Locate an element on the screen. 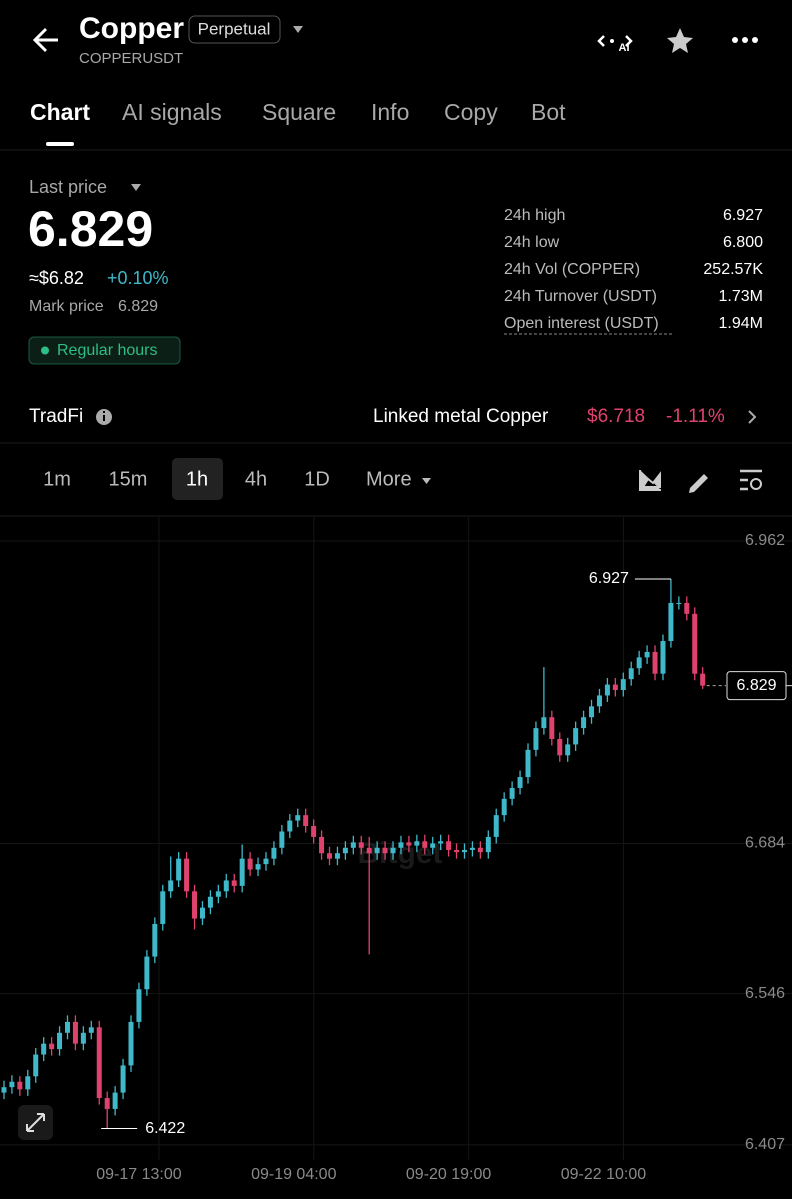 This screenshot has height=1199, width=792. timeframe-selected is located at coordinates (197, 479).